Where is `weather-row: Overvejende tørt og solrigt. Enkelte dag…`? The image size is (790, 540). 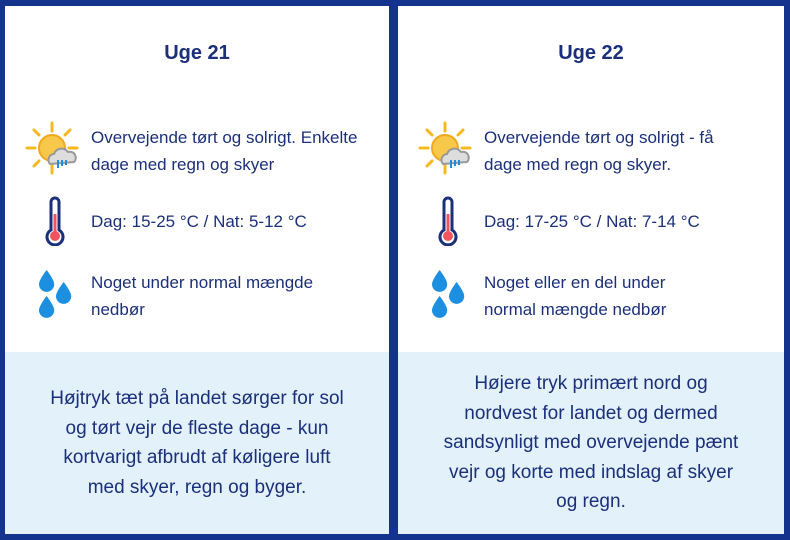
weather-row: Overvejende tørt og solrigt. Enkelte dag… is located at coordinates (197, 151).